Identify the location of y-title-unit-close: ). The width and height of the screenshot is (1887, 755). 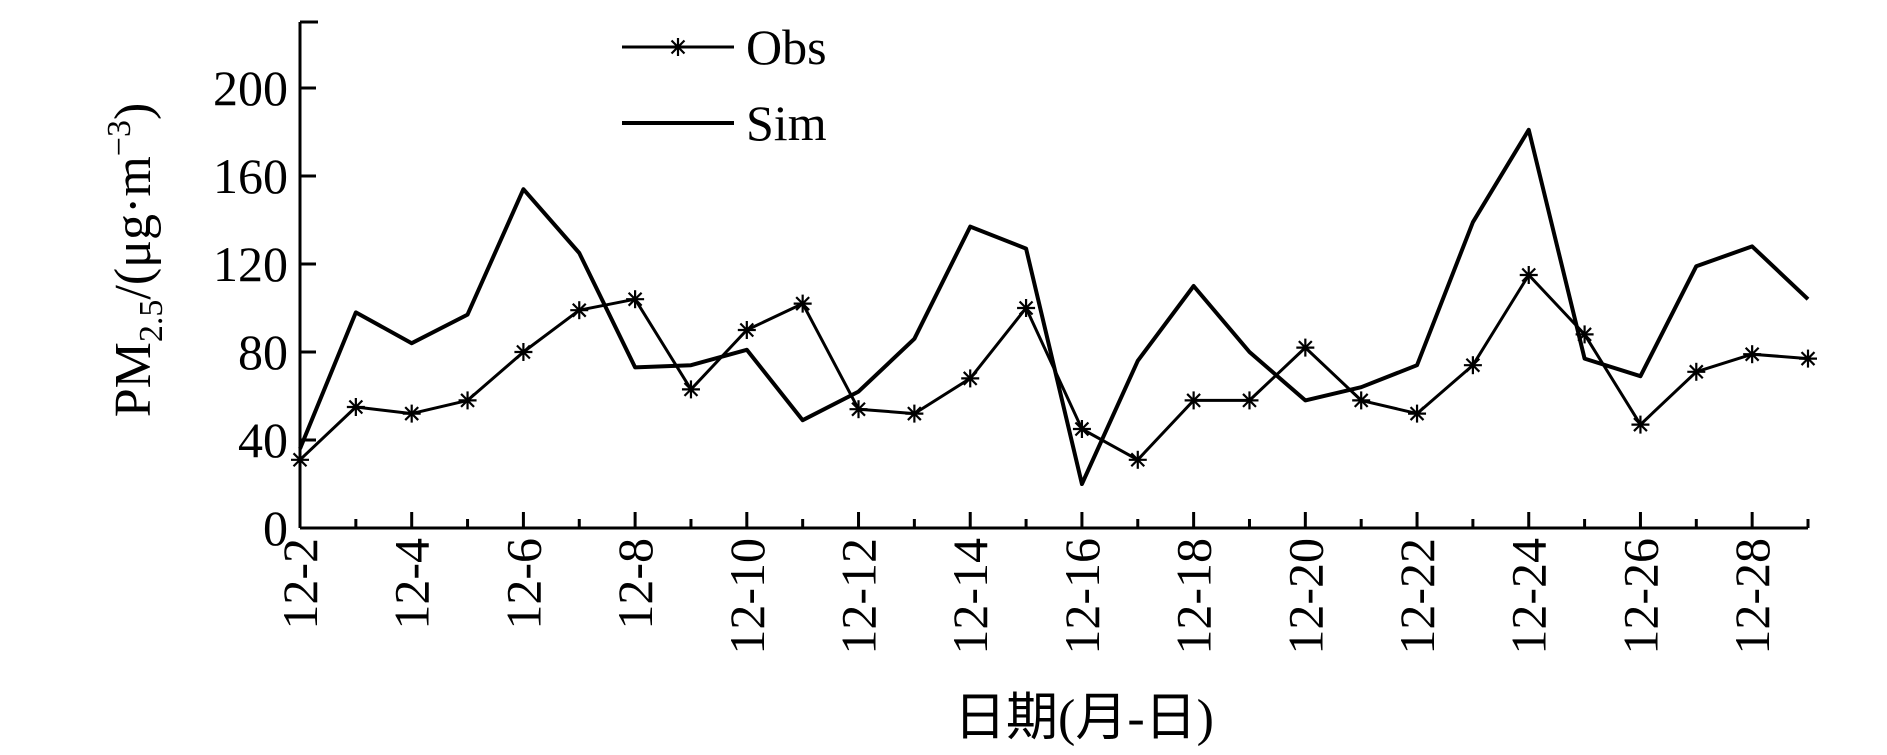
(133, 111).